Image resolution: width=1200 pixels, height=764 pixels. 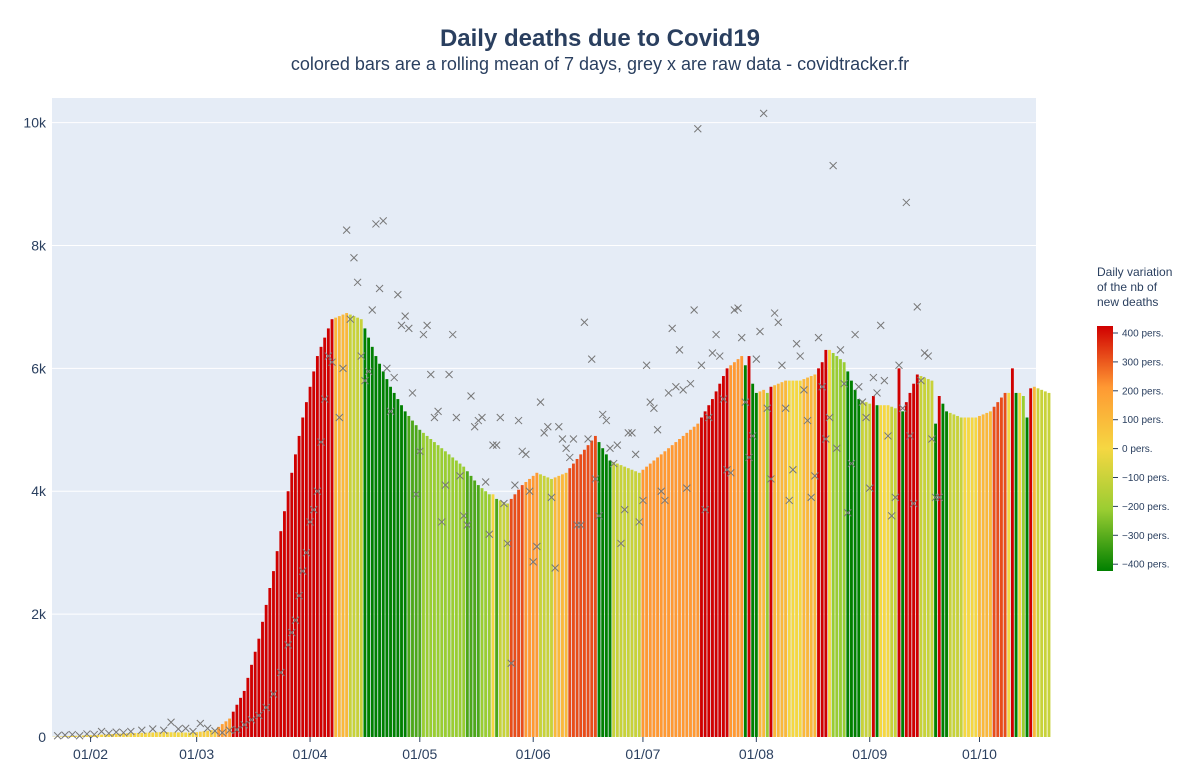 What do you see at coordinates (1105, 448) in the screenshot?
I see `colorbar-gradient` at bounding box center [1105, 448].